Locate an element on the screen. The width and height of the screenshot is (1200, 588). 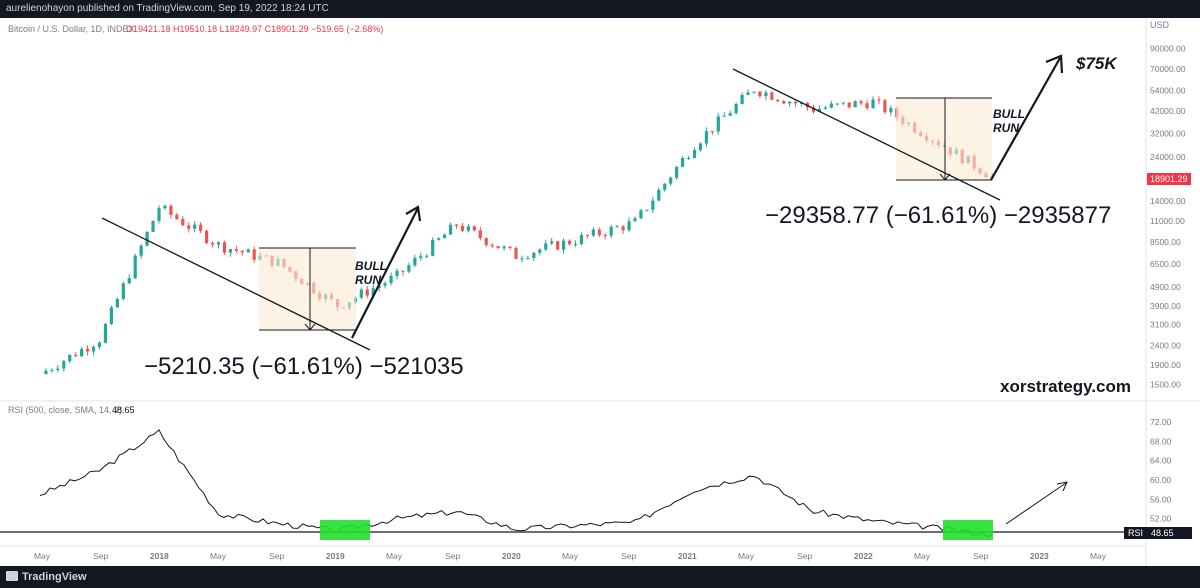
rsi-tick-label: 64.00 is located at coordinates (1161, 461).